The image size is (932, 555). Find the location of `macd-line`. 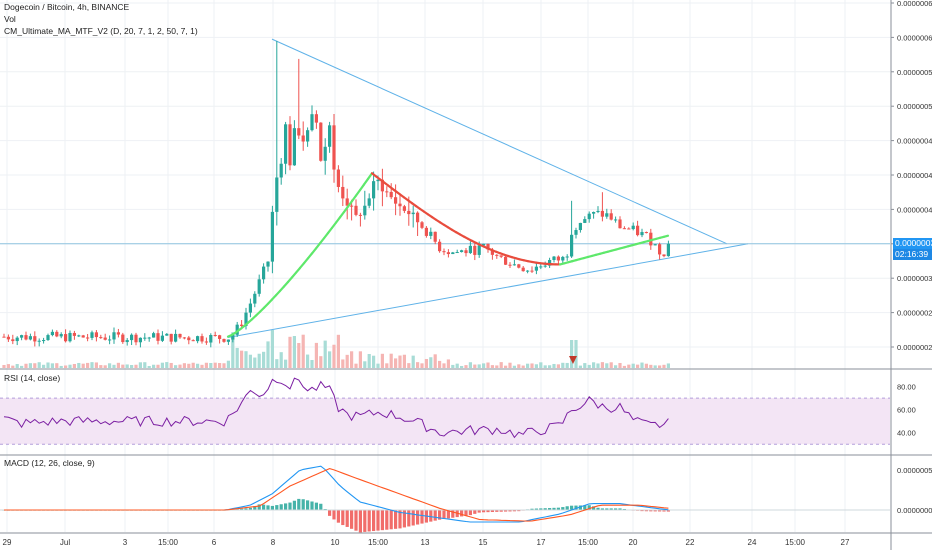

macd-line is located at coordinates (336, 494).